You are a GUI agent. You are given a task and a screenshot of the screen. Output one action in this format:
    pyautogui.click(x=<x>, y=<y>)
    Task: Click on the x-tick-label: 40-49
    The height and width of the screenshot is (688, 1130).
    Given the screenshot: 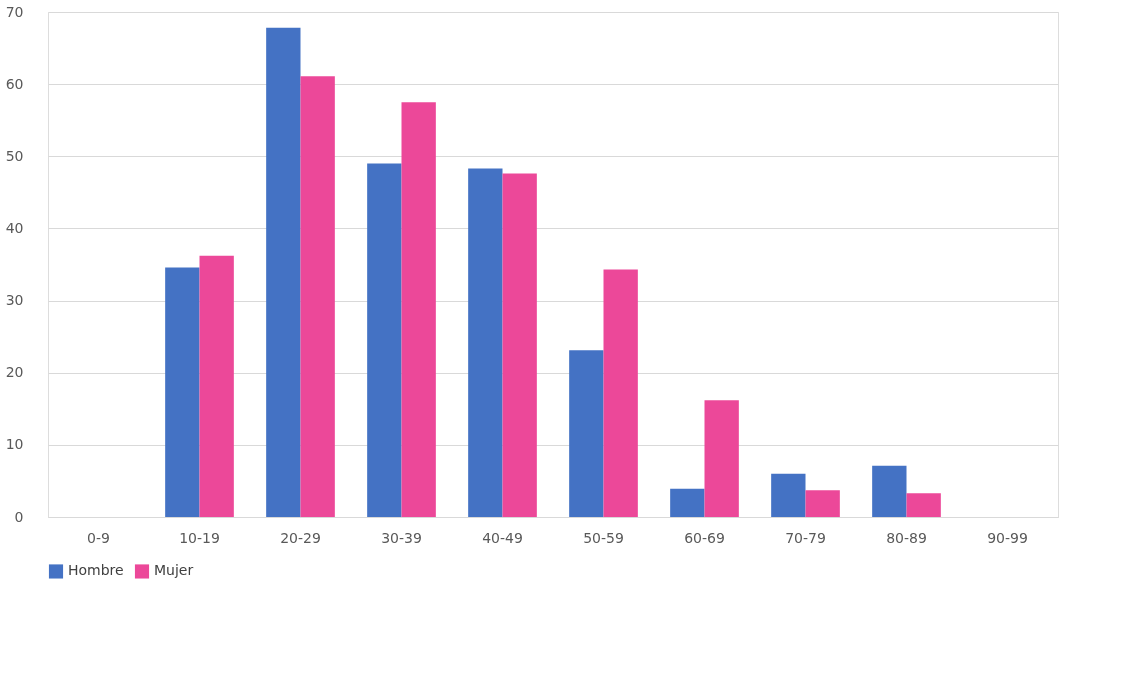 What is the action you would take?
    pyautogui.click(x=502, y=537)
    